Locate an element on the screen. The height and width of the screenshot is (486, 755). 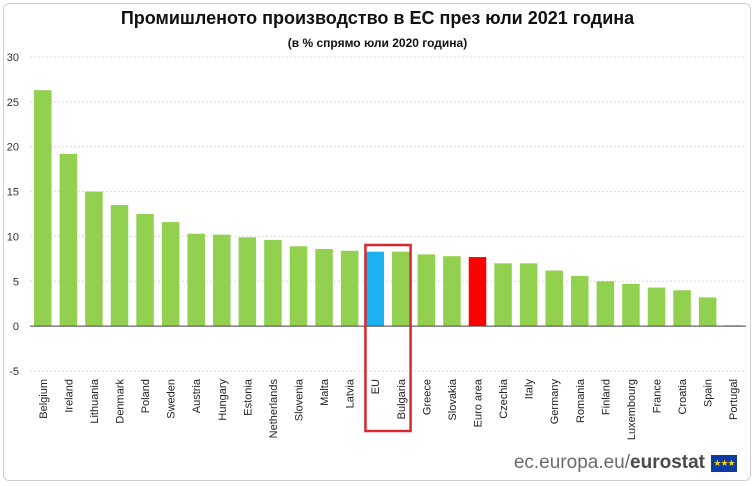
x-tick-label-euro-area: Euro area is located at coordinates (479, 402).